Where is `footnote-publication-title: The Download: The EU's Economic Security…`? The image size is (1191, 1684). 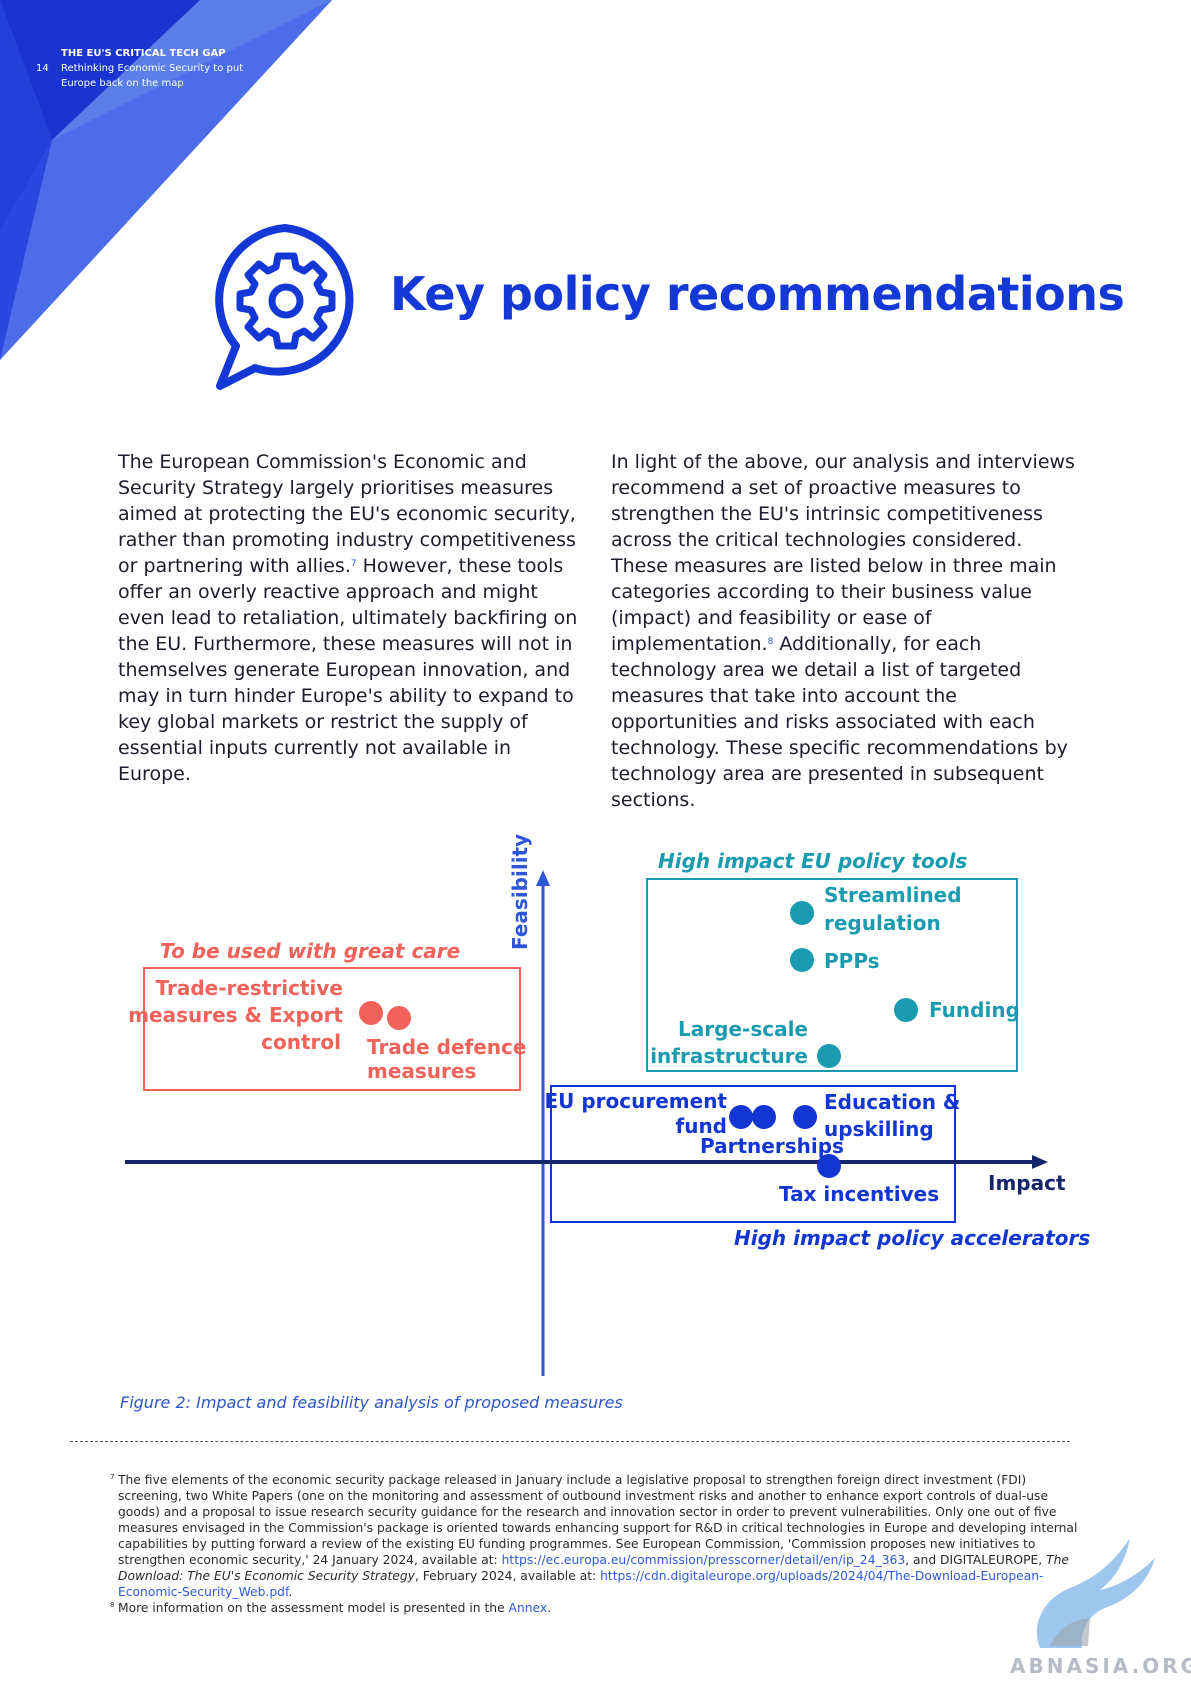 footnote-publication-title: The Download: The EU's Economic Security… is located at coordinates (593, 1568).